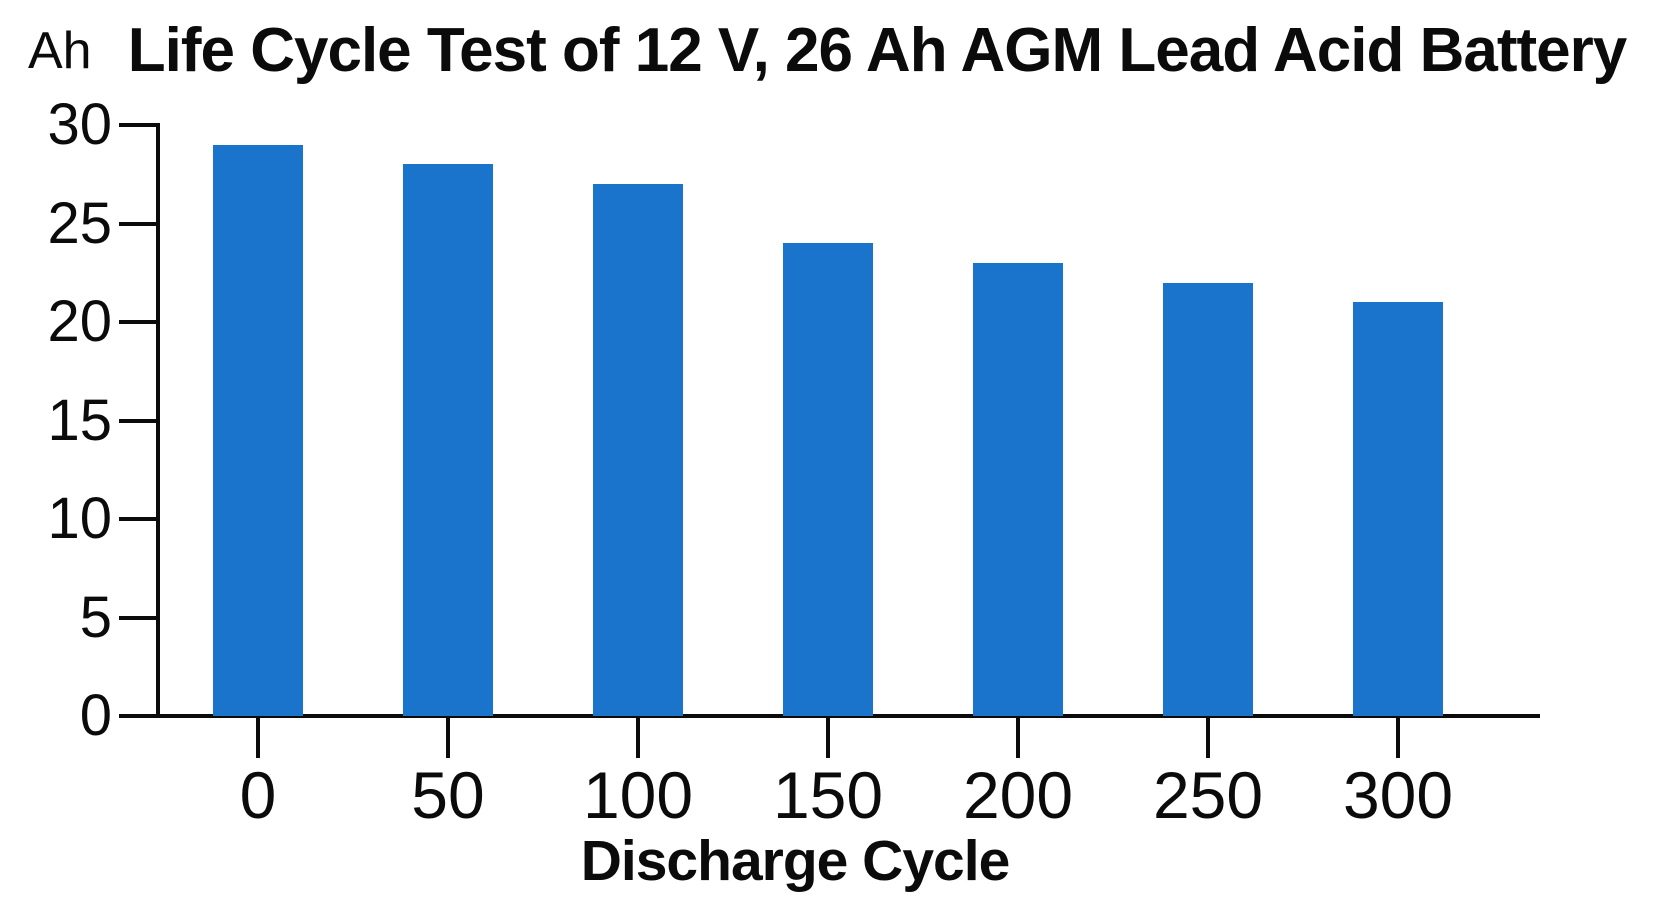  What do you see at coordinates (1018, 795) in the screenshot?
I see `x-tick-label: 200` at bounding box center [1018, 795].